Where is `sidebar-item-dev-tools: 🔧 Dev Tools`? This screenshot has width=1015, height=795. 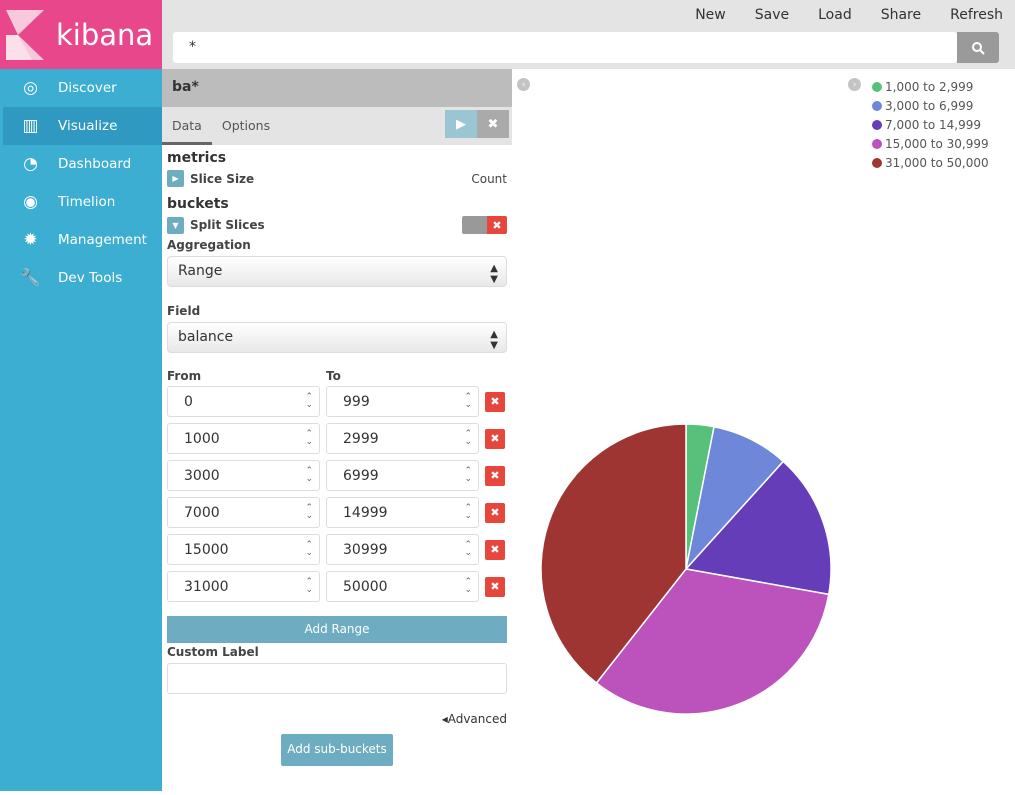
sidebar-item-dev-tools: 🔧 Dev Tools is located at coordinates (82, 278).